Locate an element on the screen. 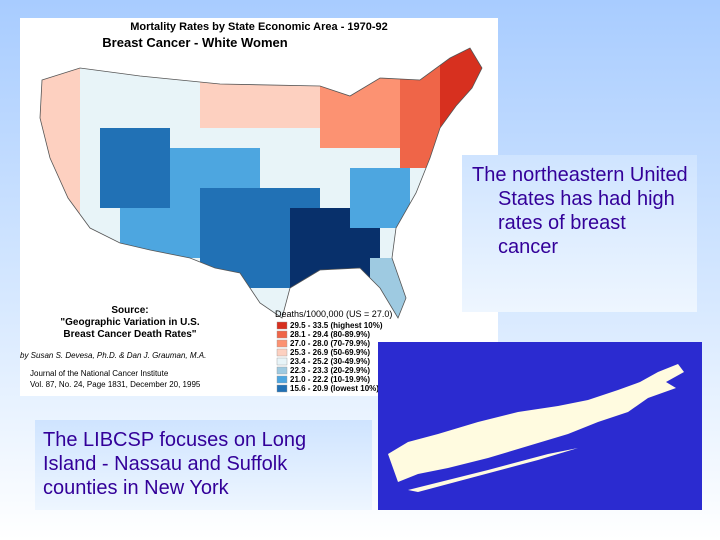  source-title: "Geographic Variation in U.S. is located at coordinates (129, 322).